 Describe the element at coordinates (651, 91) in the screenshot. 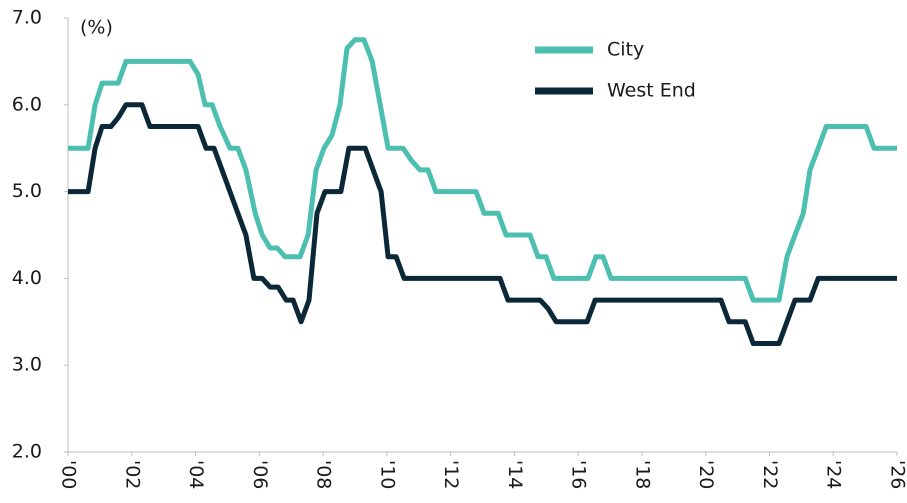

I see `legend-label: West End` at that location.